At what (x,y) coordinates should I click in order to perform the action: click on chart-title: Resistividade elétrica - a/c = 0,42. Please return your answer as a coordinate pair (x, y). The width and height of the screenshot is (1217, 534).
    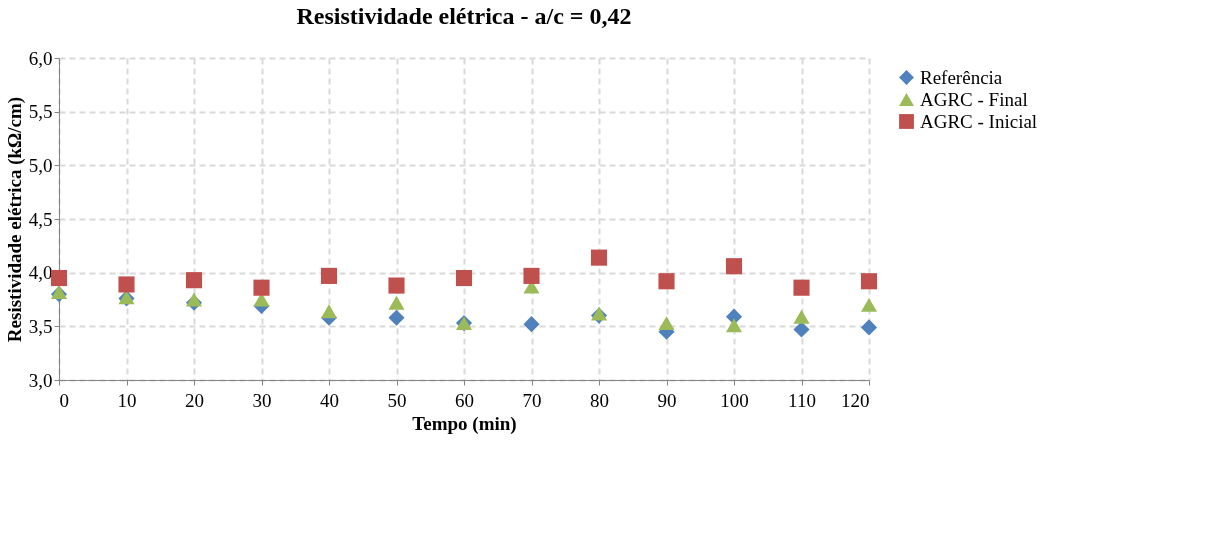
    Looking at the image, I should click on (464, 16).